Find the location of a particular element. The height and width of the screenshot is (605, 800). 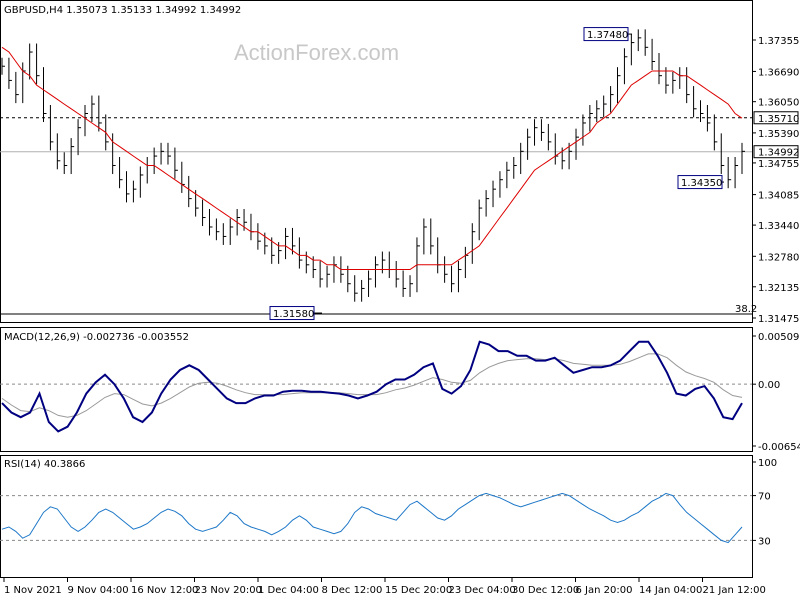

watermark: ActionForex.com is located at coordinates (316, 52).